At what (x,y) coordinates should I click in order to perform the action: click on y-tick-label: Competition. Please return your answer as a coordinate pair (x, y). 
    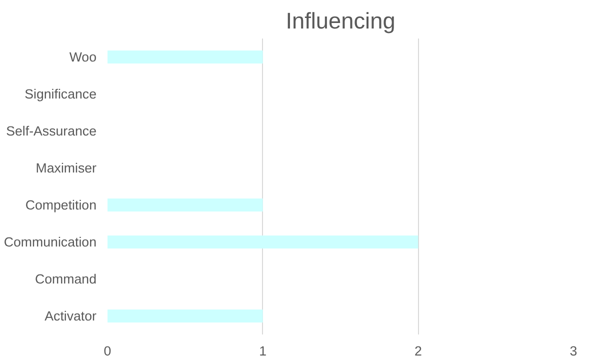
    Looking at the image, I should click on (61, 205).